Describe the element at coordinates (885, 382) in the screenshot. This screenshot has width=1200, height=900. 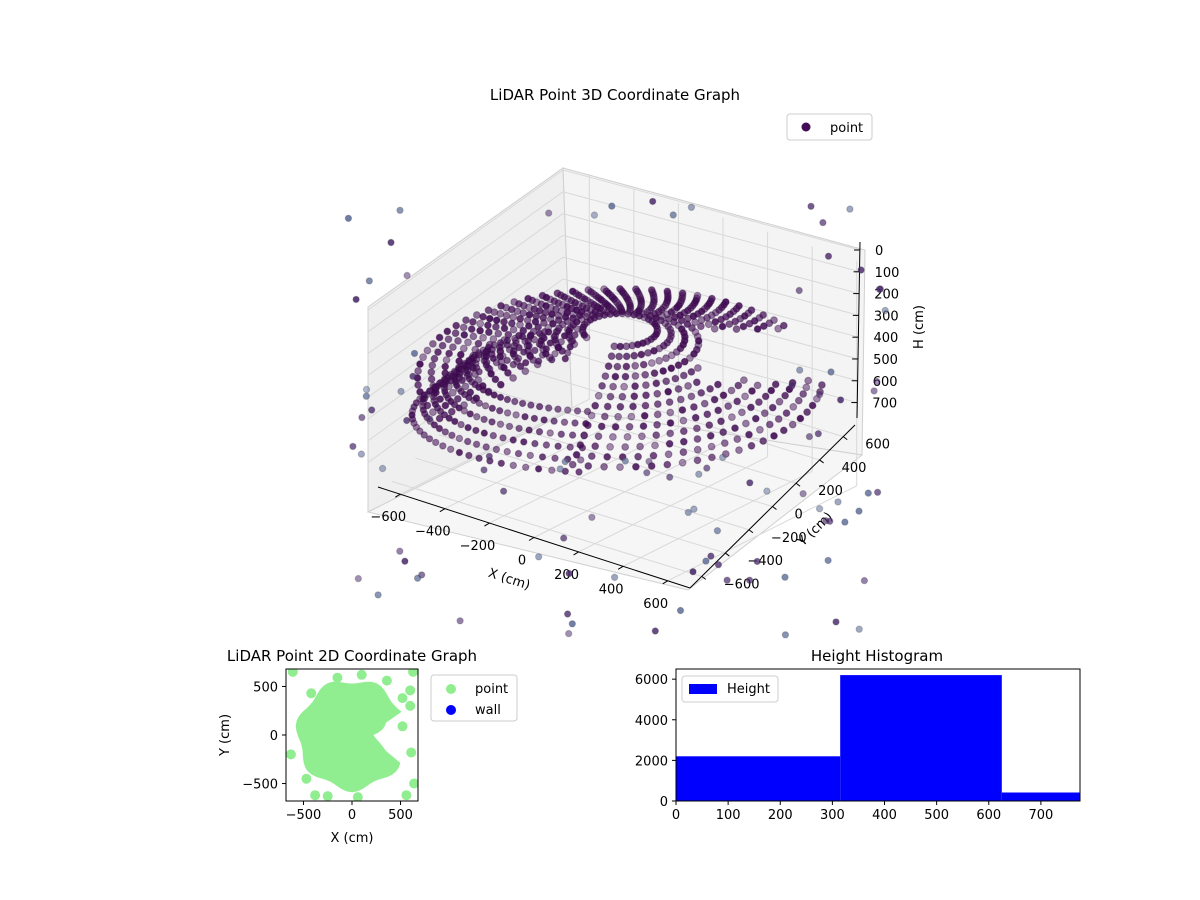
I see `z-tick-label-3d: 600` at that location.